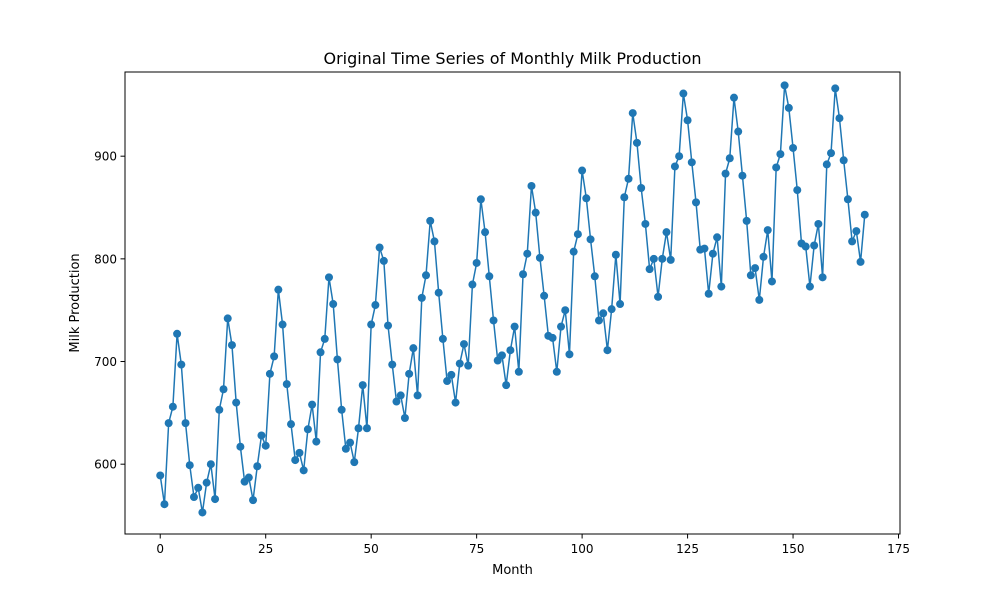  Describe the element at coordinates (476, 549) in the screenshot. I see `x-tick-label: 75` at that location.